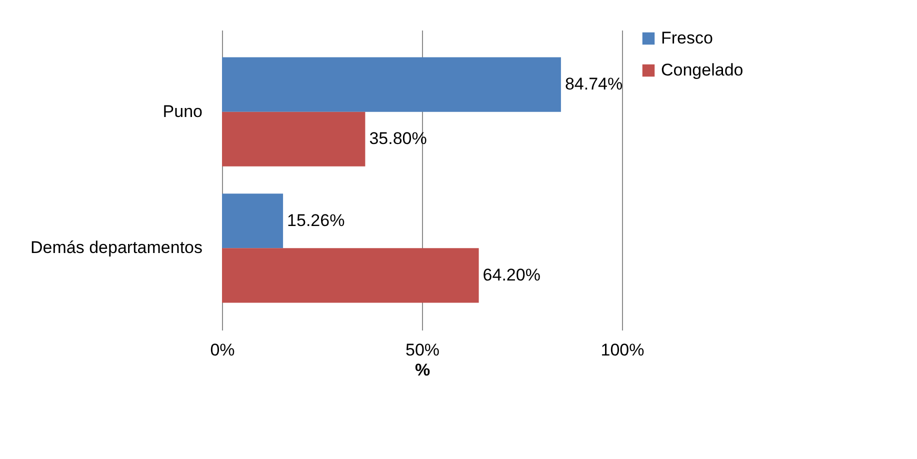 This screenshot has width=917, height=459. I want to click on legend-label: Congelado, so click(702, 70).